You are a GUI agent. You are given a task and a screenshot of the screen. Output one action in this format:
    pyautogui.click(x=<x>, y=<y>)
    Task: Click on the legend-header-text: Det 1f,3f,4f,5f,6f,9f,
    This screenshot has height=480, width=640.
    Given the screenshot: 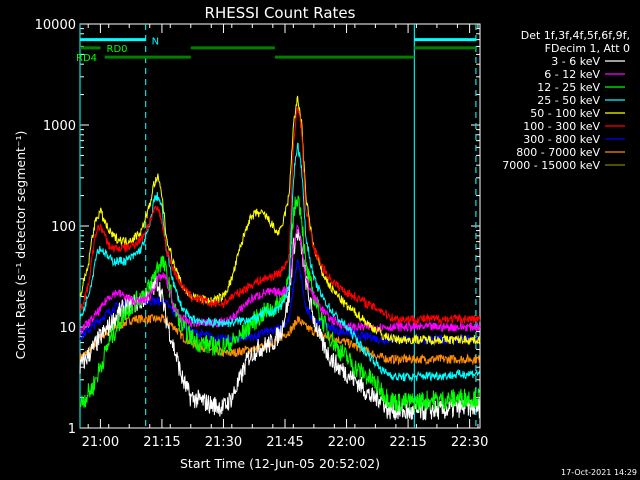 What is the action you would take?
    pyautogui.click(x=575, y=35)
    